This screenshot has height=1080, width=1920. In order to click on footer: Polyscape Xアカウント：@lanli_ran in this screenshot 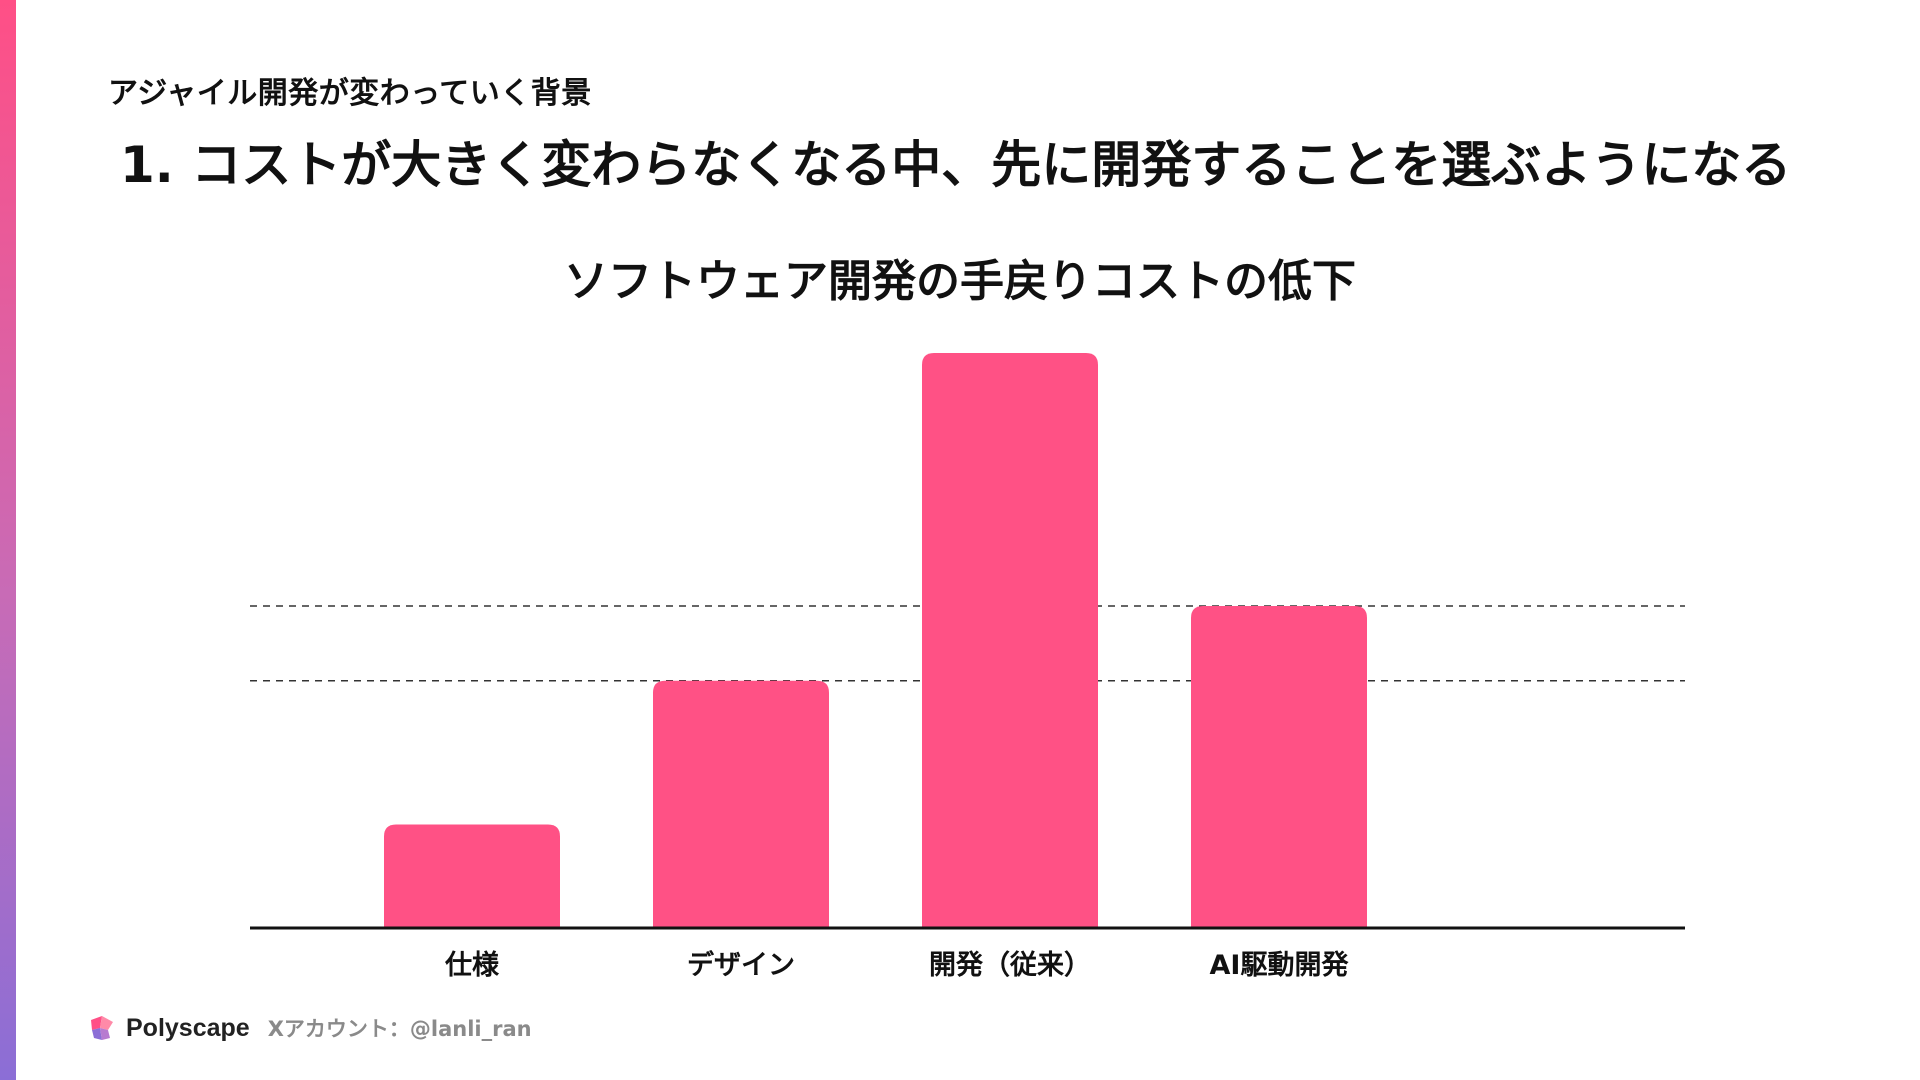, I will do `click(310, 1028)`.